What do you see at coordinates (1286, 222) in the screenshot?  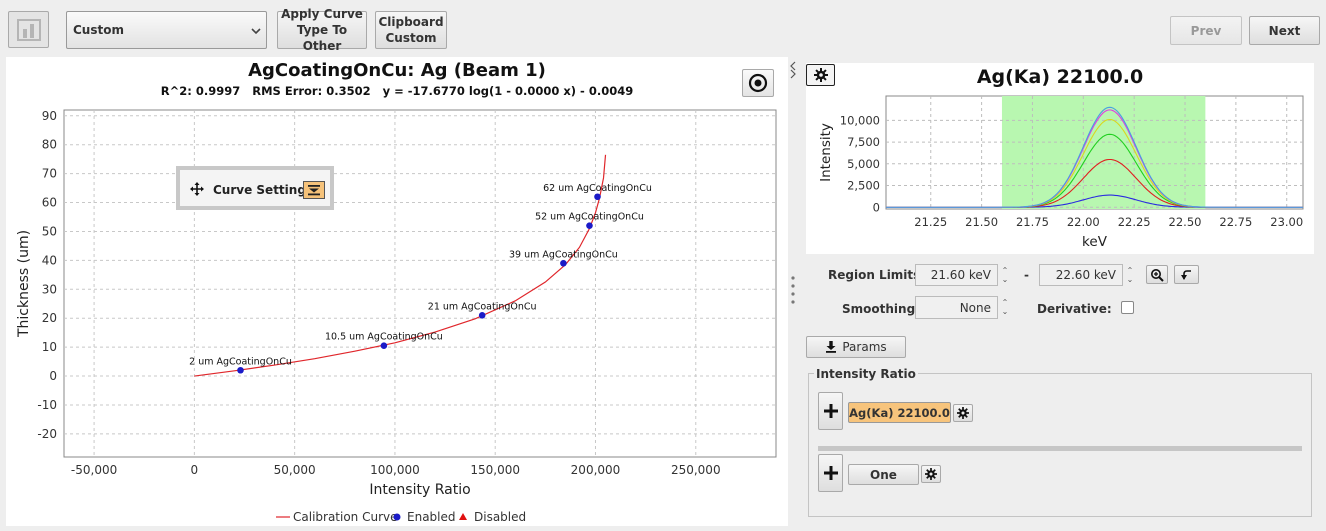 I see `x-tick-label: 23.00` at bounding box center [1286, 222].